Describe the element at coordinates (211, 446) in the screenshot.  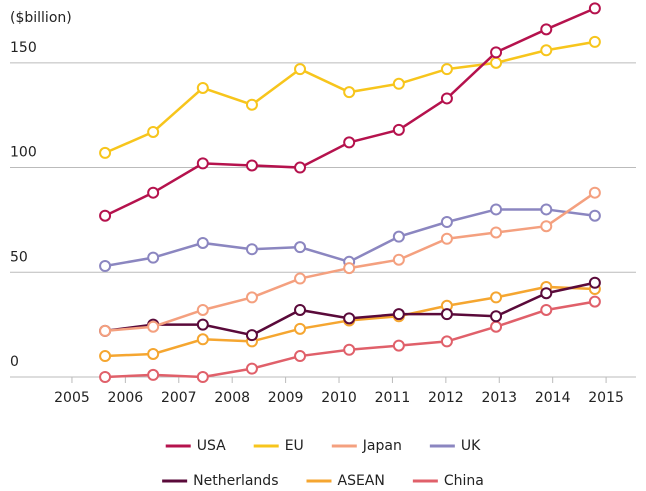
I see `legend-label: USA` at that location.